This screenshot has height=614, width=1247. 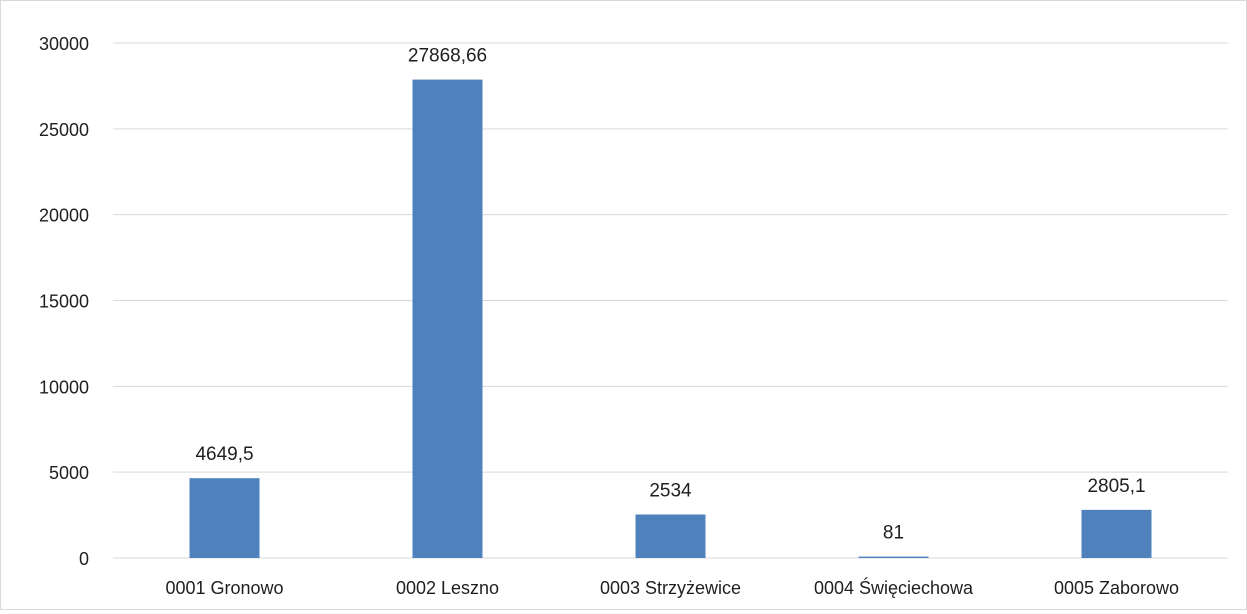 I want to click on y-tick-label: 5000, so click(x=69, y=473).